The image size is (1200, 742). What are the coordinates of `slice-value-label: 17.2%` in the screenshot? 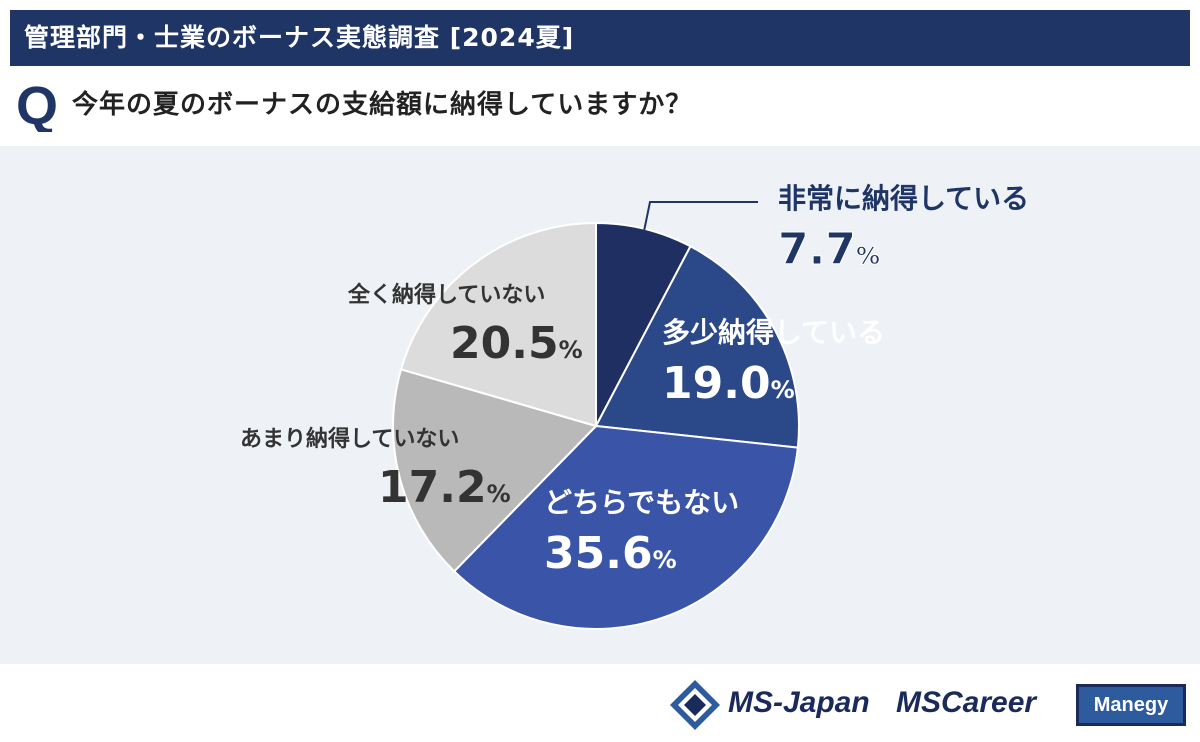 It's located at (444, 487).